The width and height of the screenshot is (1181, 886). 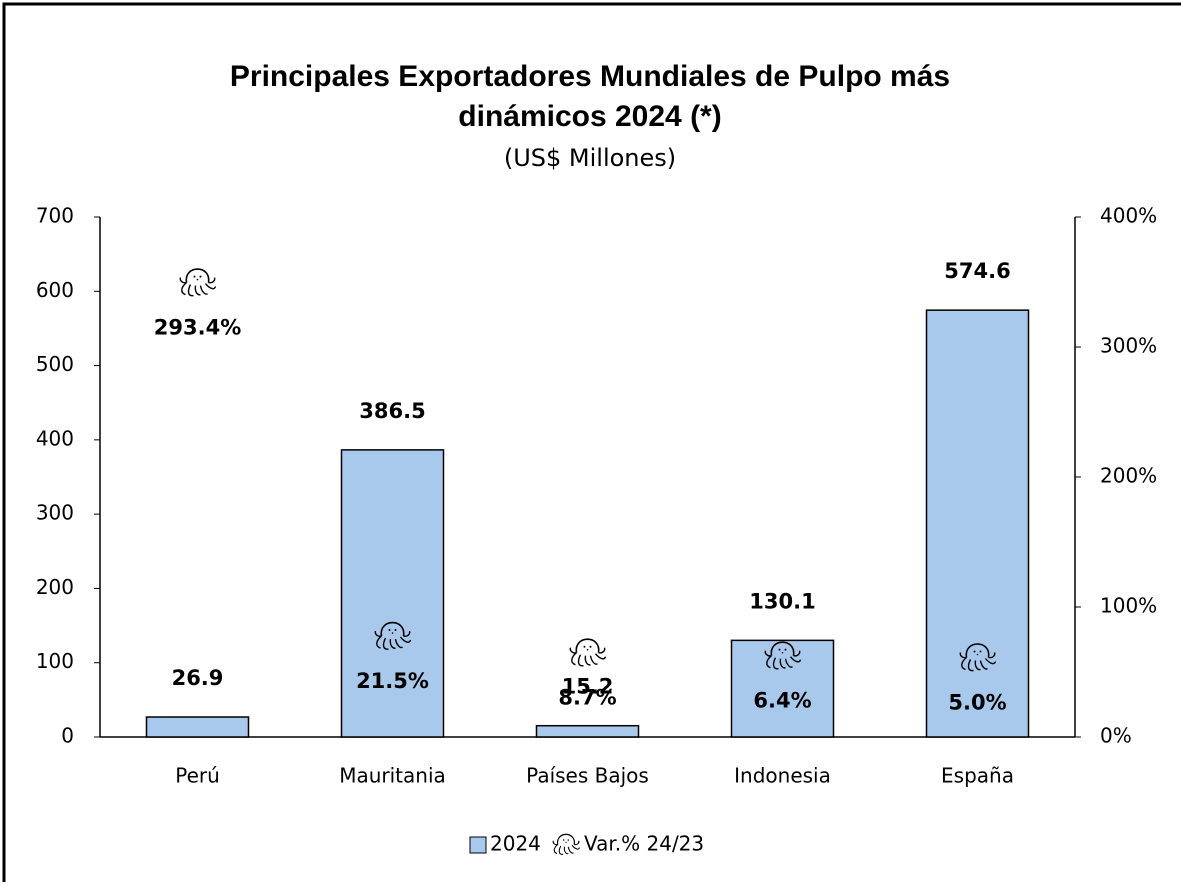 What do you see at coordinates (478, 845) in the screenshot?
I see `legend-swatch` at bounding box center [478, 845].